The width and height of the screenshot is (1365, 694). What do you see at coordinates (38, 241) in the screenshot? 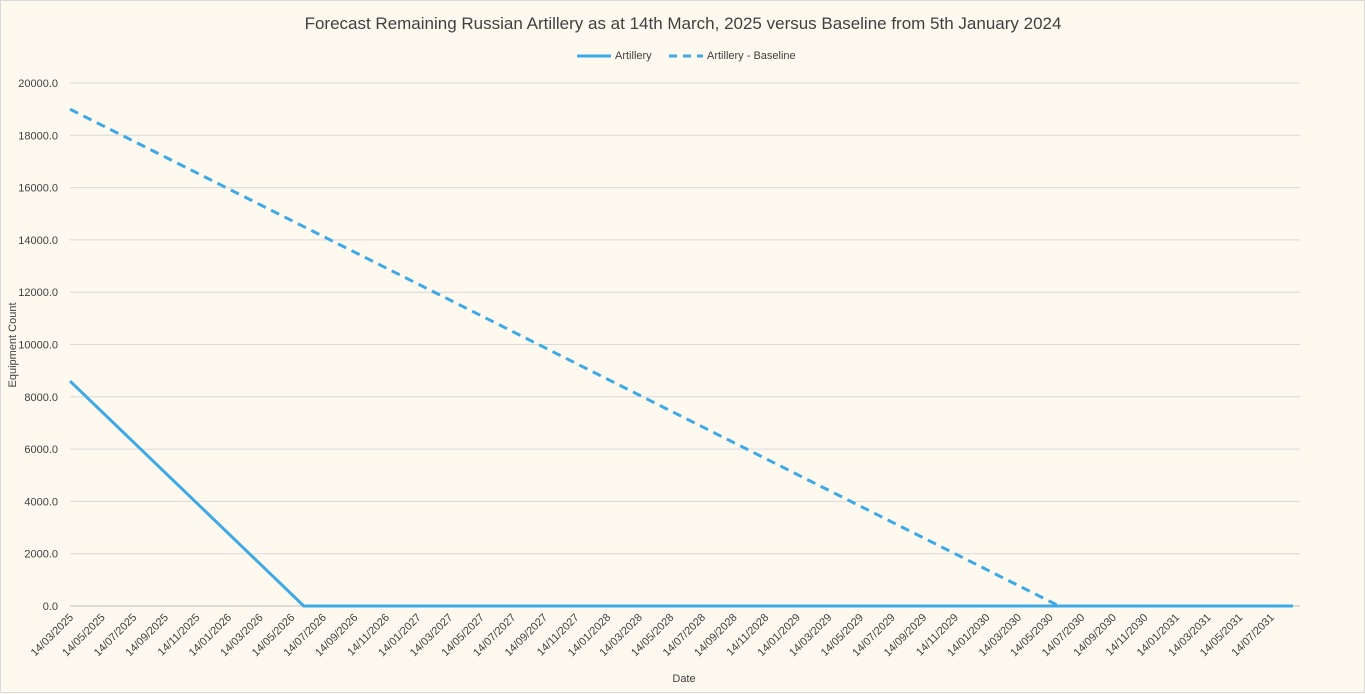
I see `y-tick-label: 14000.0` at bounding box center [38, 241].